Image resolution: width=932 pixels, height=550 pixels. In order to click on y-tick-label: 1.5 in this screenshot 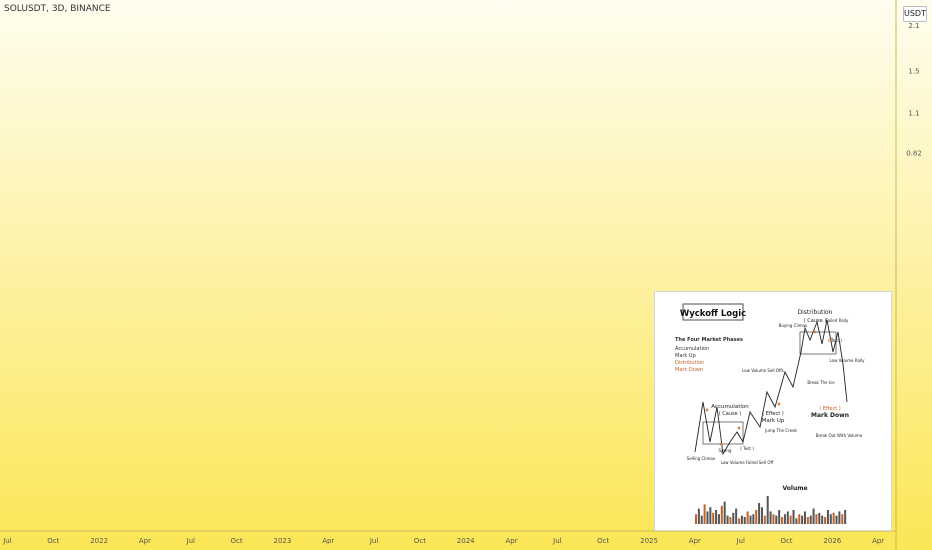, I will do `click(913, 72)`.